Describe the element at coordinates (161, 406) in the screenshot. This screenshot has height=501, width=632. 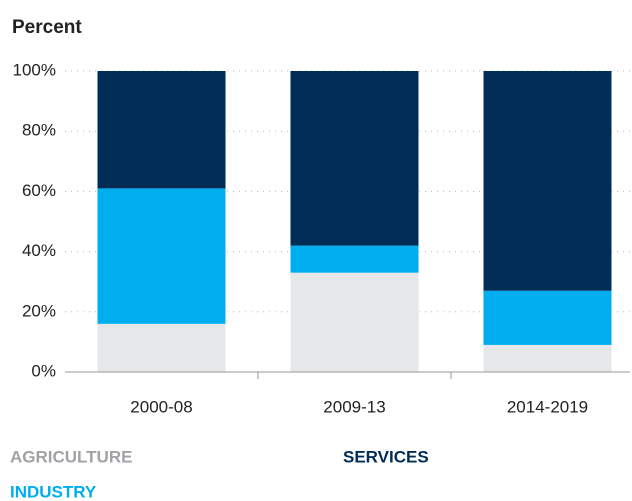
I see `x-tick-label: 2000-08` at that location.